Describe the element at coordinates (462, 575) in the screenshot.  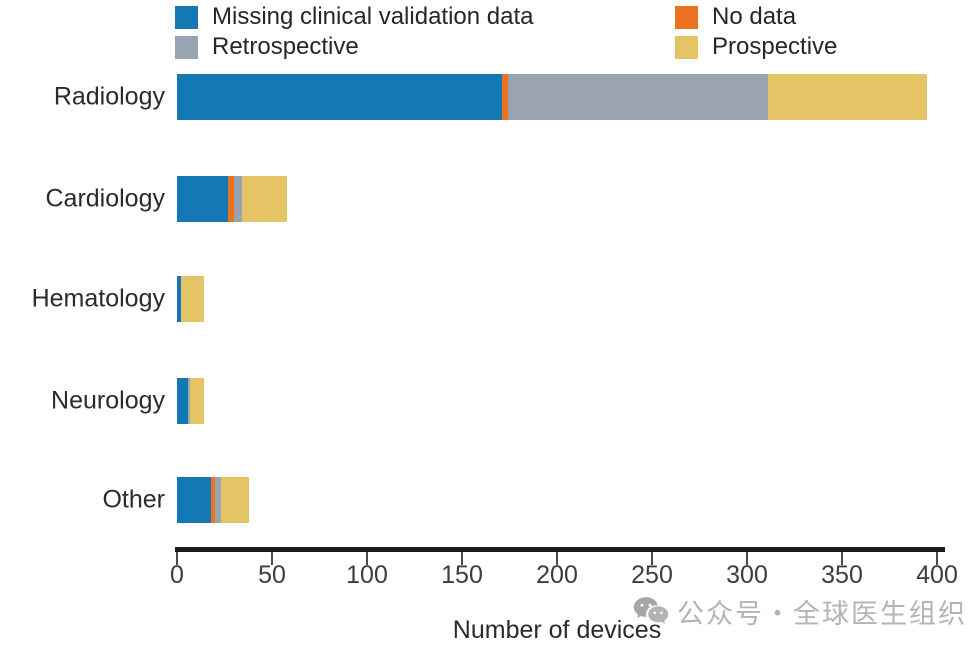
I see `x-axis-tick-label: 150` at that location.